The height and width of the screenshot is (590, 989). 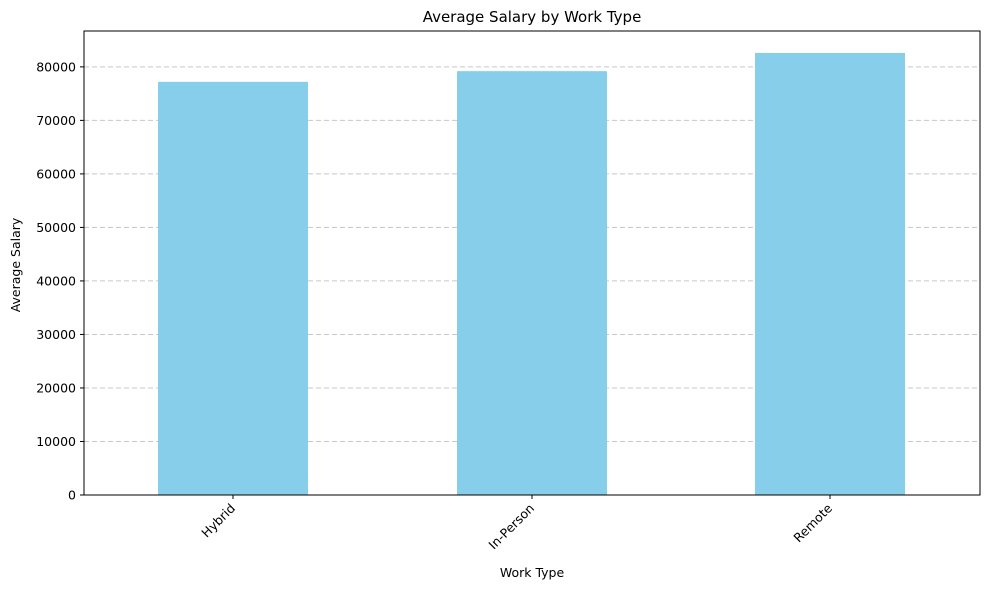 I want to click on y-tick-label: 70000, so click(x=56, y=120).